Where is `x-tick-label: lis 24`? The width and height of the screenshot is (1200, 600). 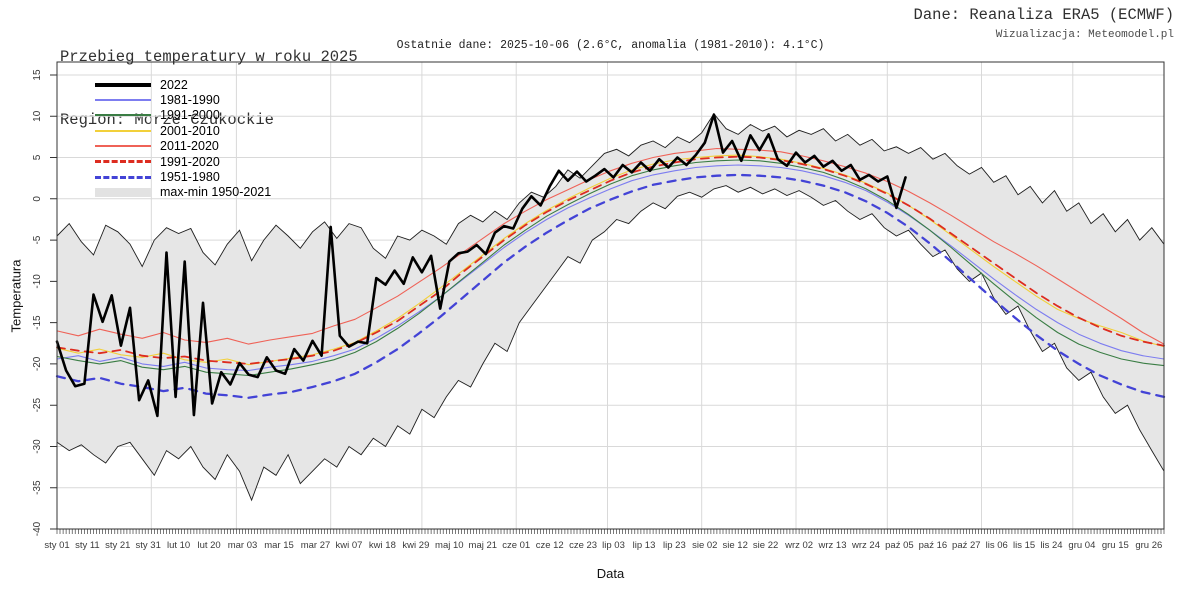 x-tick-label: lis 24 is located at coordinates (1051, 545).